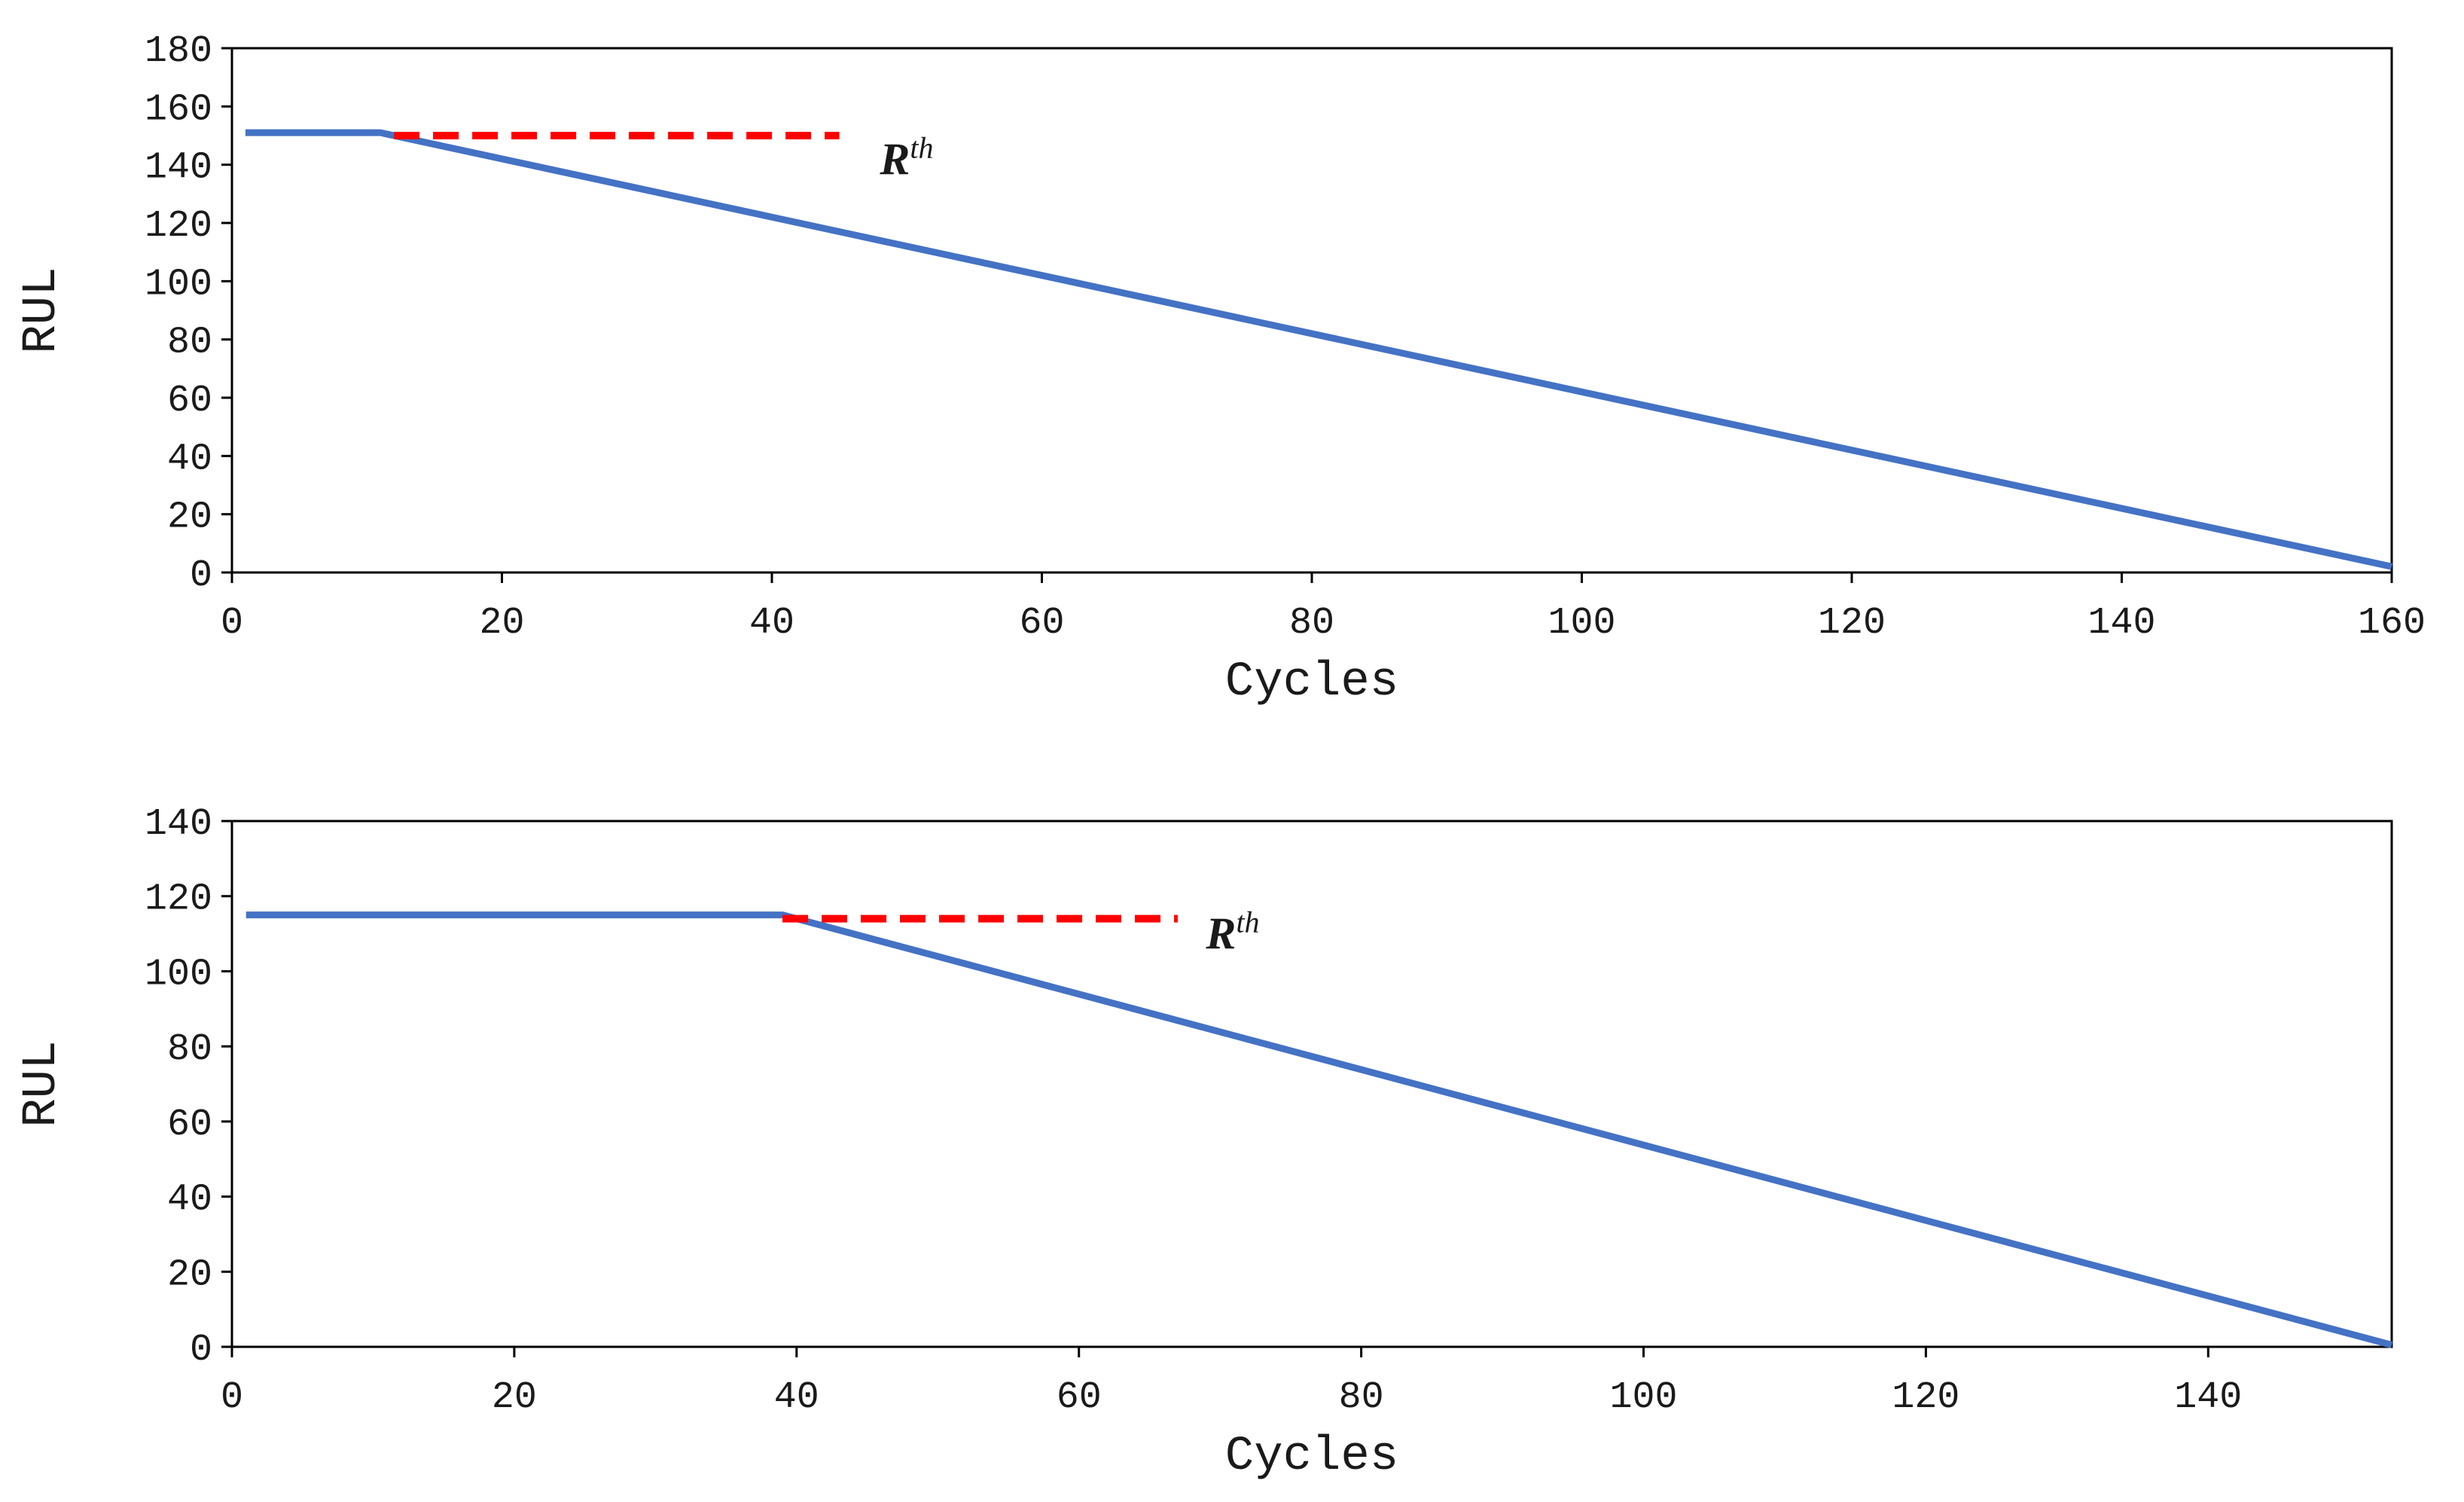 This screenshot has height=1502, width=2464. Describe the element at coordinates (178, 109) in the screenshot. I see `y-tick-label: 160` at that location.